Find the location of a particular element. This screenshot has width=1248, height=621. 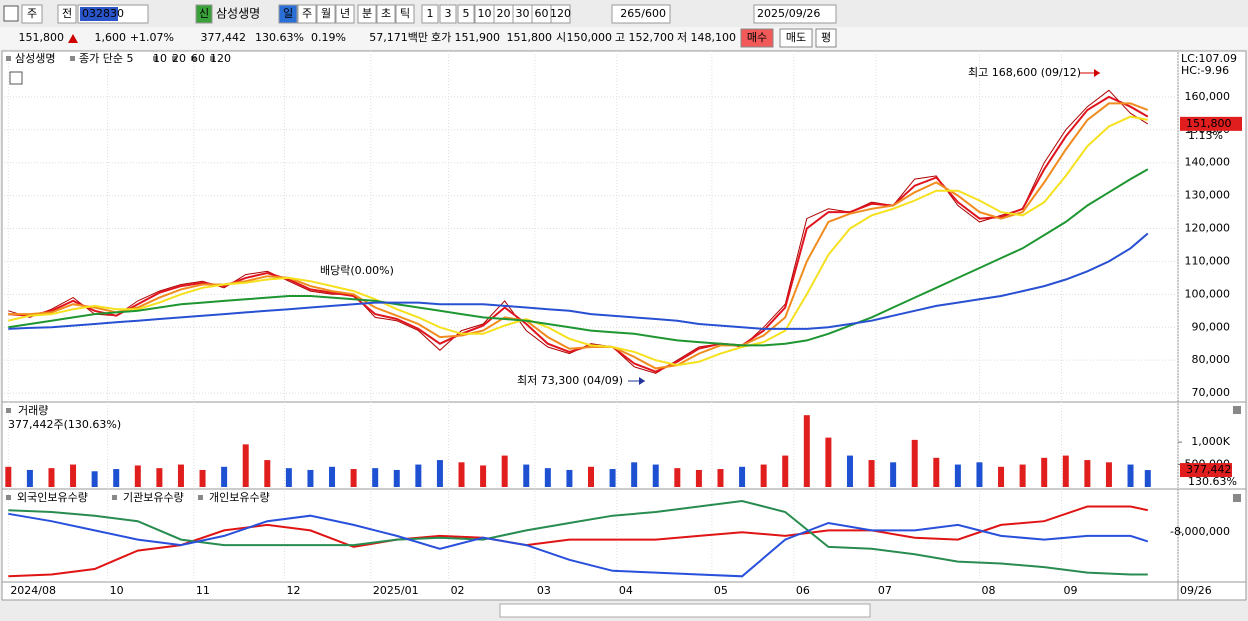

legend-entry: 10 is located at coordinates (160, 58).